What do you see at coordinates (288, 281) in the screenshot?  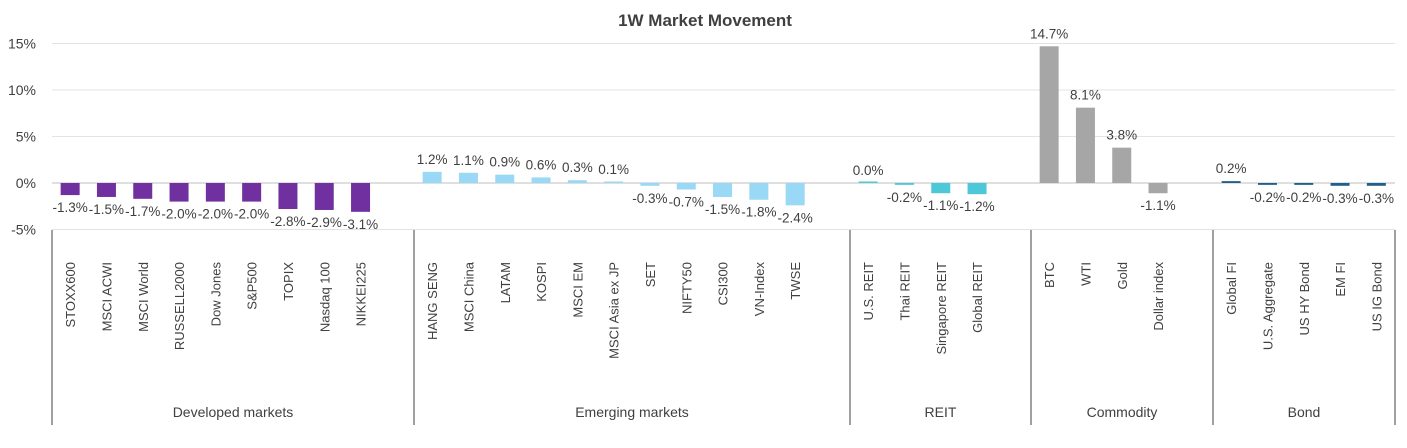 I see `category-label: TOPIX` at bounding box center [288, 281].